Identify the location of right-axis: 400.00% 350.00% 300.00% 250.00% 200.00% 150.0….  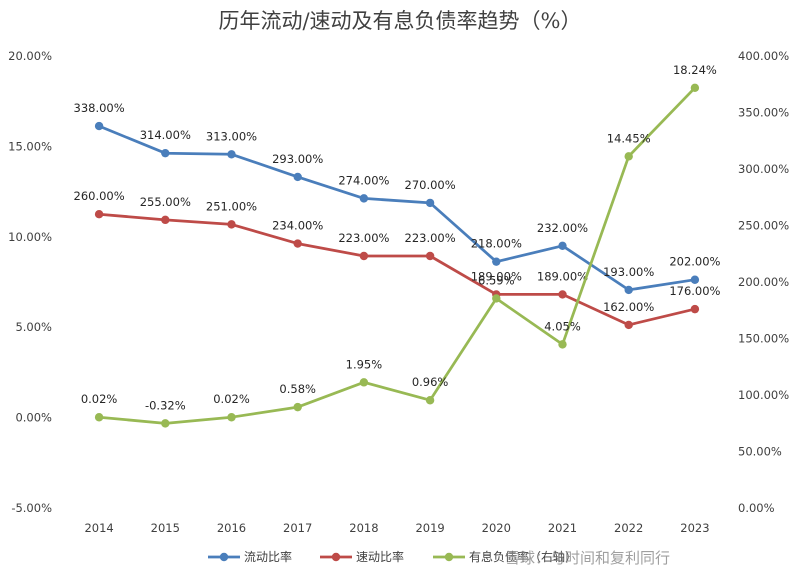
(763, 282).